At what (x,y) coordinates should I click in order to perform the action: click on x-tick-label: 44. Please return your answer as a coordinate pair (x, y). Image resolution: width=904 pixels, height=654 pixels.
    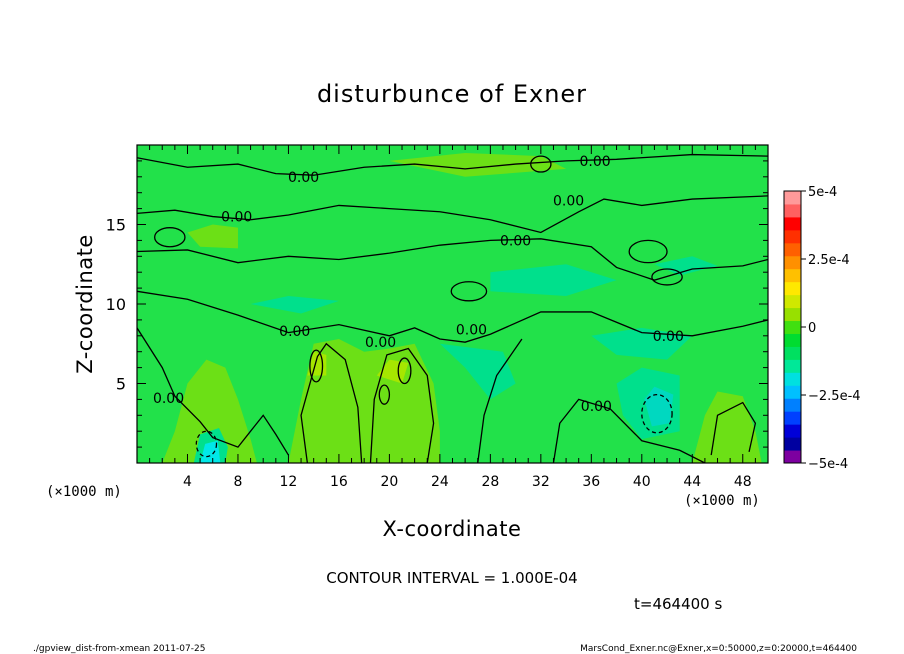
    Looking at the image, I should click on (692, 482).